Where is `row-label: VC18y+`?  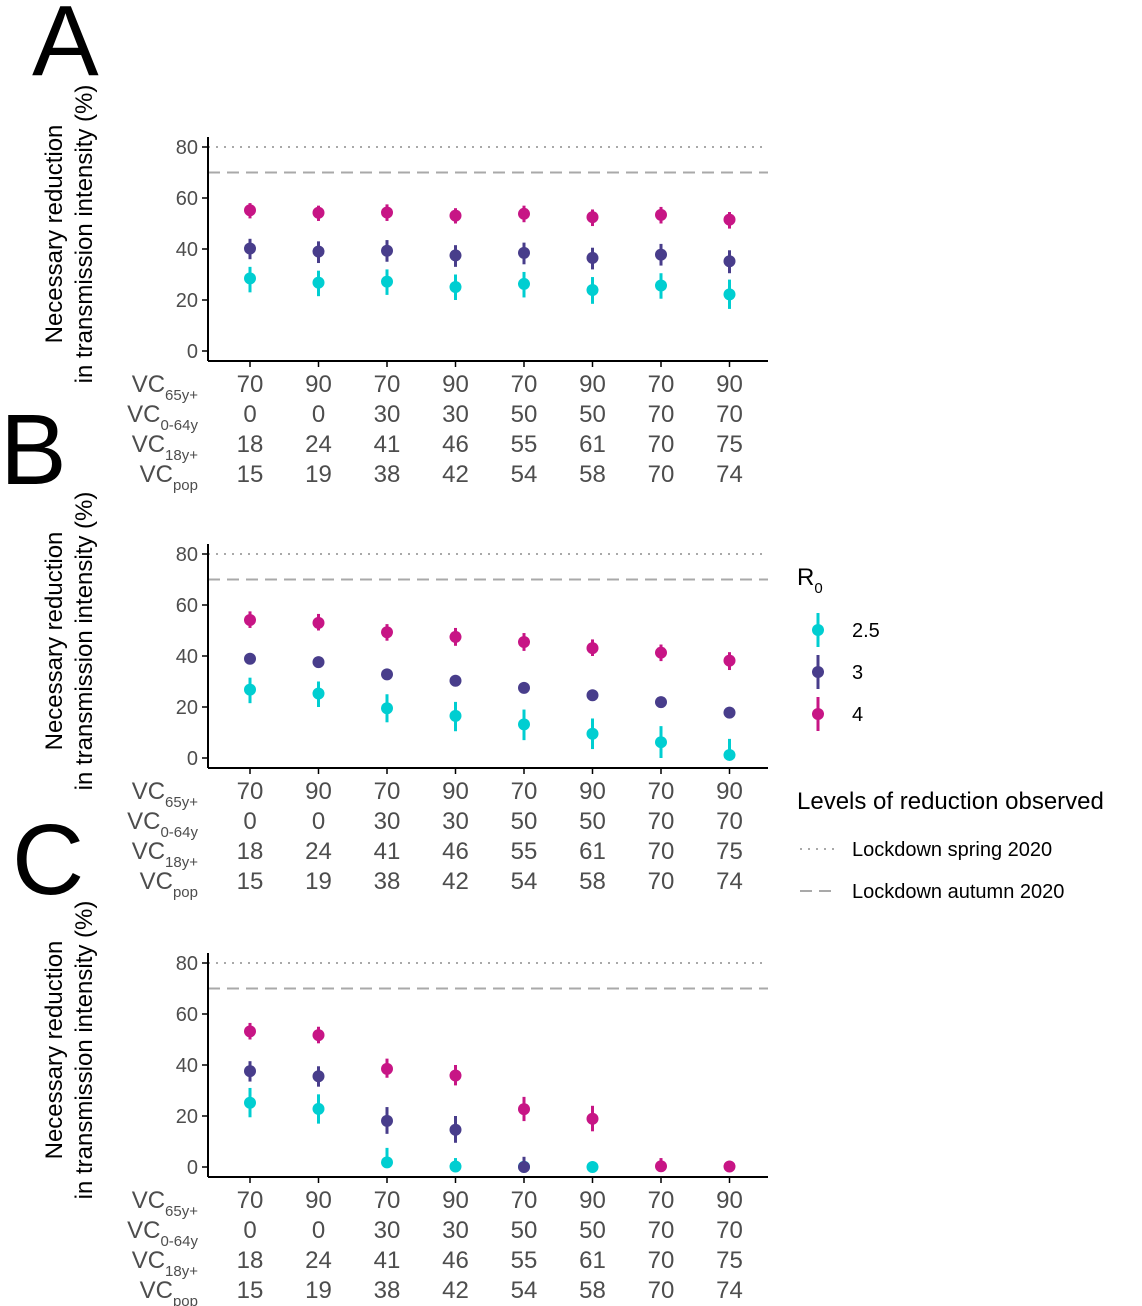
row-label: VC18y+ is located at coordinates (165, 854).